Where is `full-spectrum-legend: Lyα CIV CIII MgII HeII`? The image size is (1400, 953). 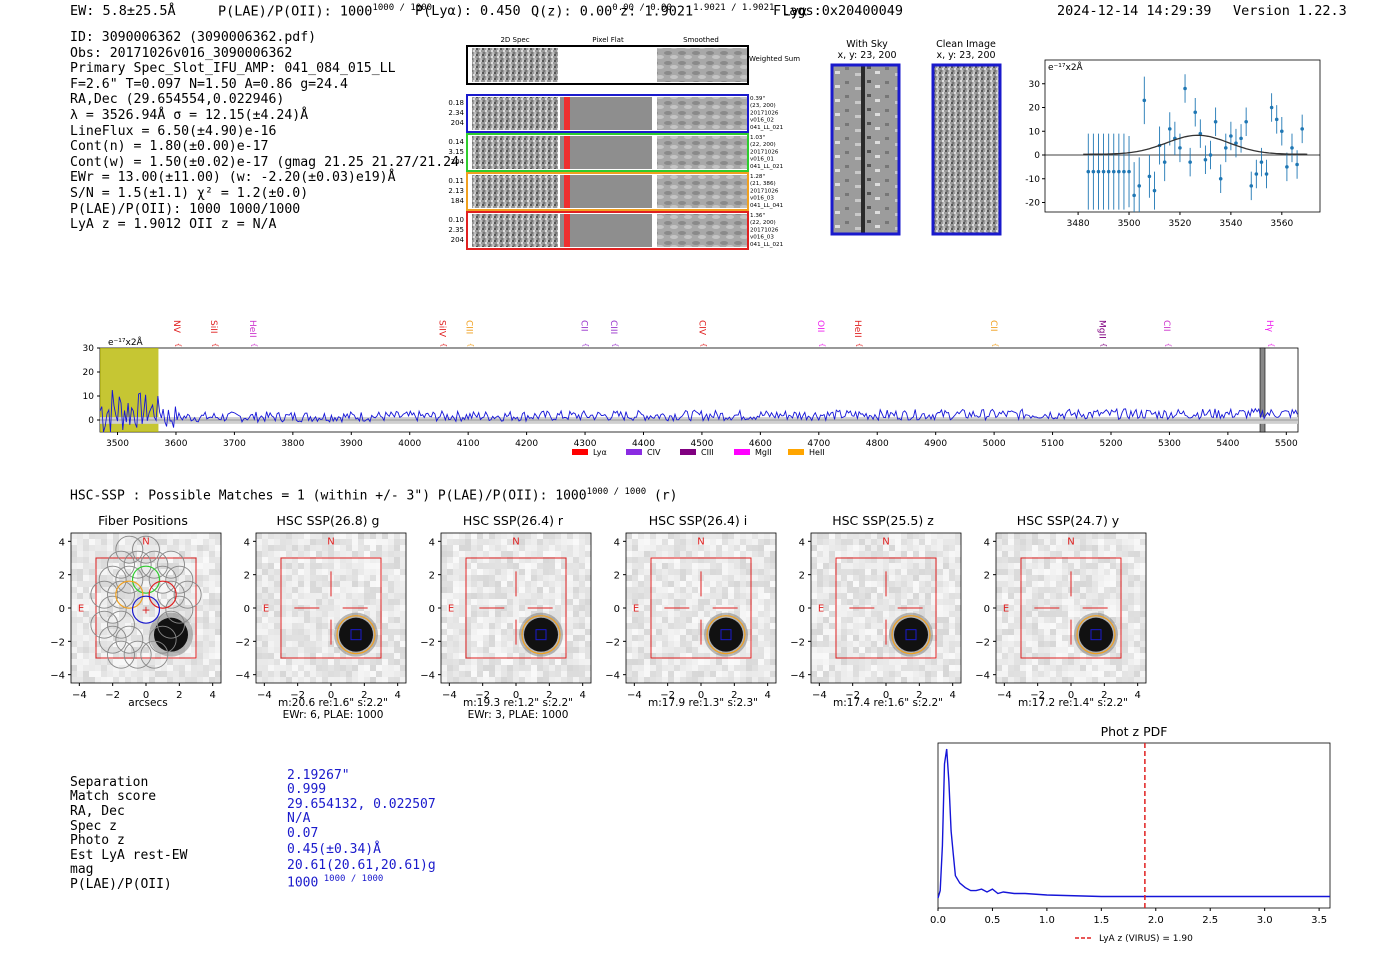 full-spectrum-legend: Lyα CIV CIII MgII HeII is located at coordinates (698, 452).